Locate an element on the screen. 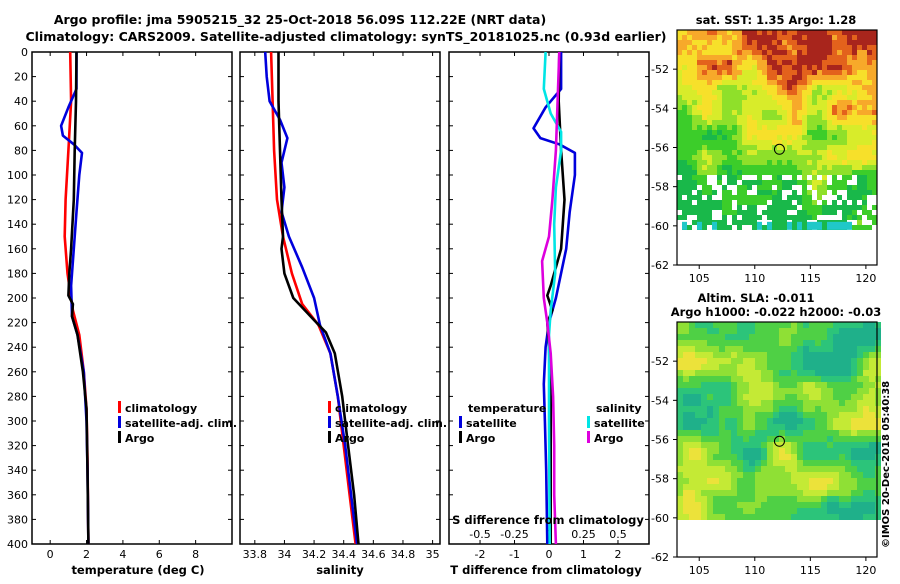  x-tick-label: 0 is located at coordinates (549, 554).